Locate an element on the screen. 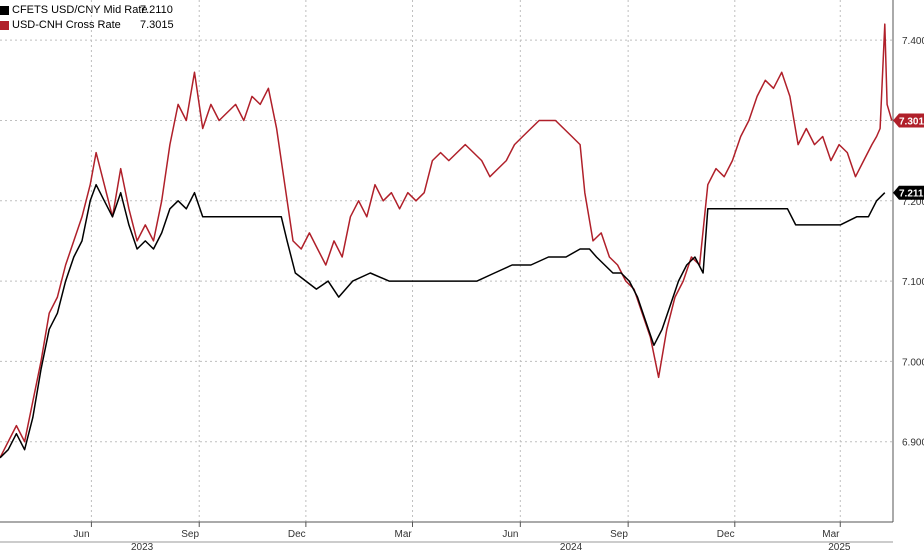 The image size is (924, 553). year-label: 2025 is located at coordinates (839, 547).